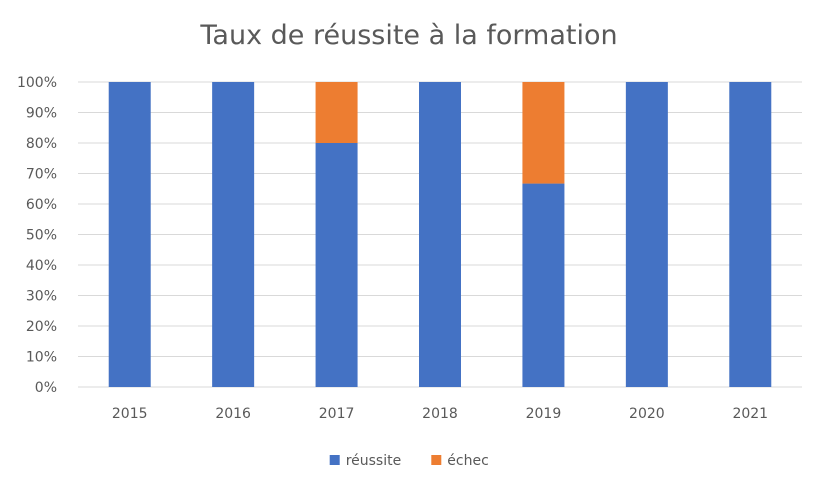  What do you see at coordinates (41, 297) in the screenshot?
I see `y-tick-label: 30%` at bounding box center [41, 297].